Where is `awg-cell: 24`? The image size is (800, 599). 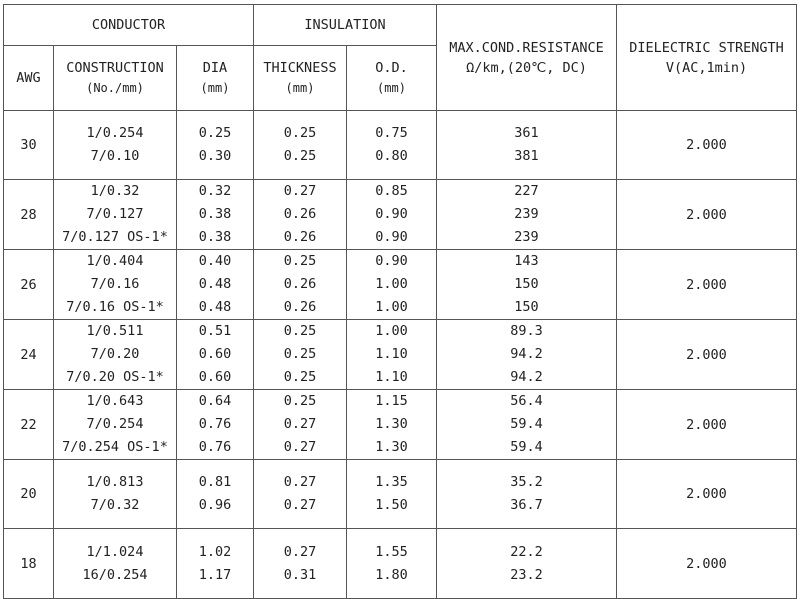
awg-cell: 24 is located at coordinates (28, 354).